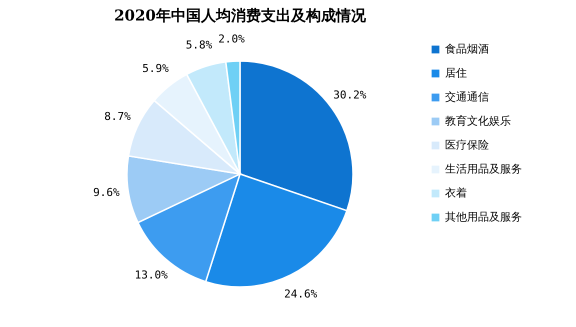 This screenshot has width=576, height=327. Describe the element at coordinates (478, 121) in the screenshot. I see `legend-label: 教育文化娱乐` at that location.